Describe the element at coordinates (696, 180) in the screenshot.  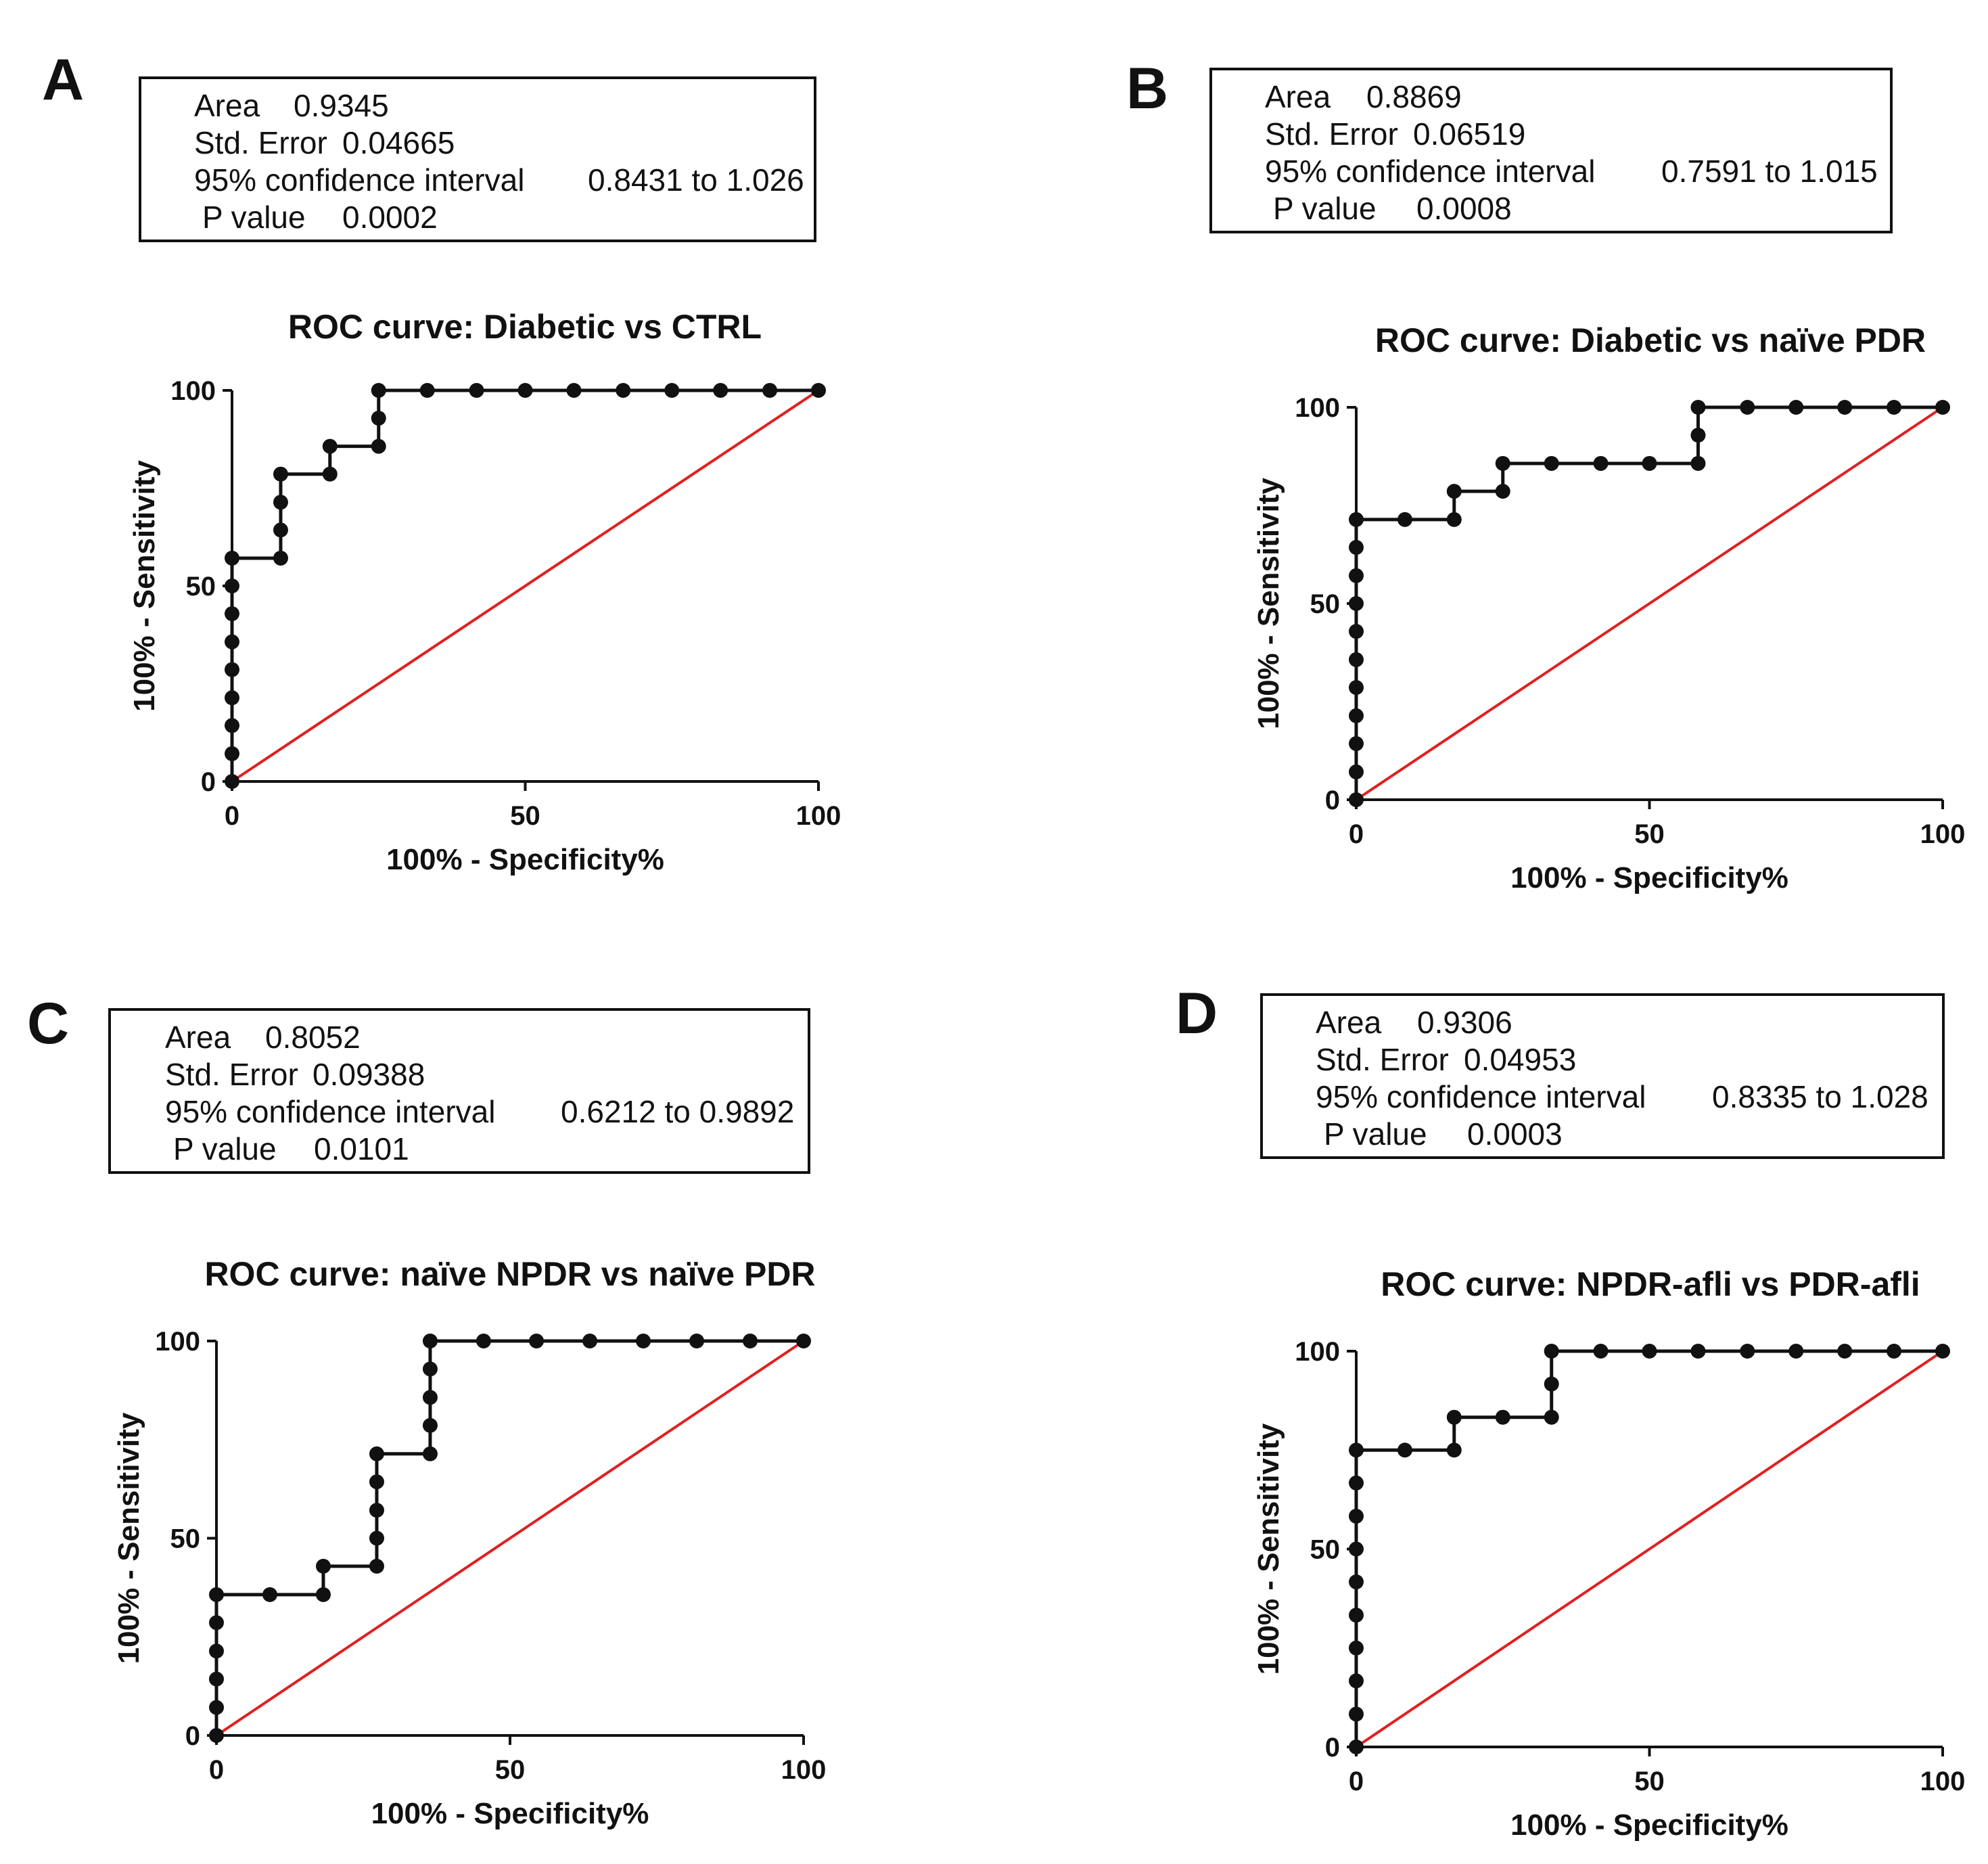
I see `ci-value: 0.8431 to 1.026` at that location.